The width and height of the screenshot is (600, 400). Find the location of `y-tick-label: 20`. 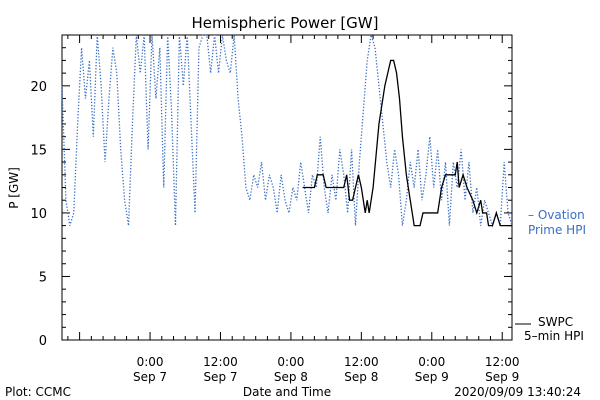

y-tick-label: 20 is located at coordinates (38, 87).